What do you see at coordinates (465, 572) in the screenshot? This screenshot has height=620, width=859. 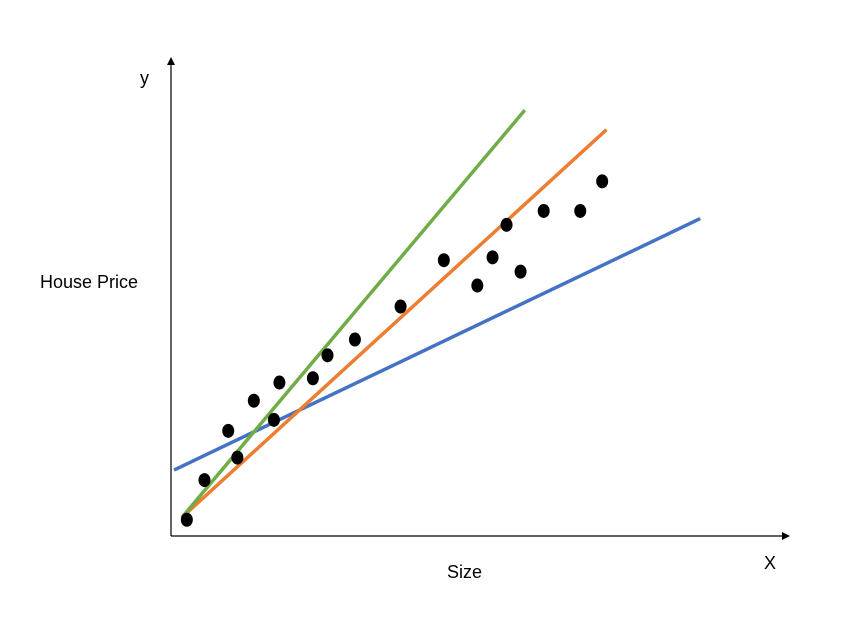 I see `x-axis-title: Size` at bounding box center [465, 572].